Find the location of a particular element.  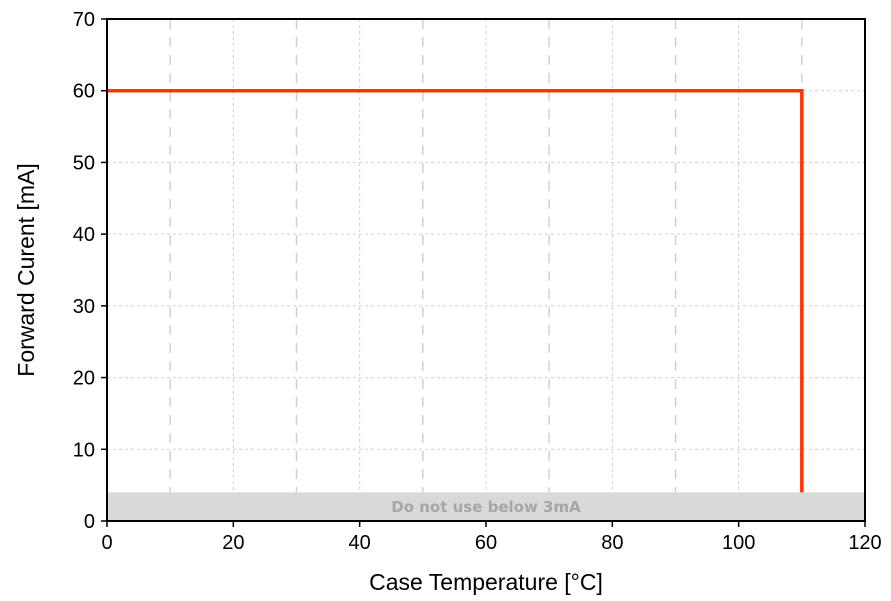

y-tick-label: 20 is located at coordinates (84, 379).